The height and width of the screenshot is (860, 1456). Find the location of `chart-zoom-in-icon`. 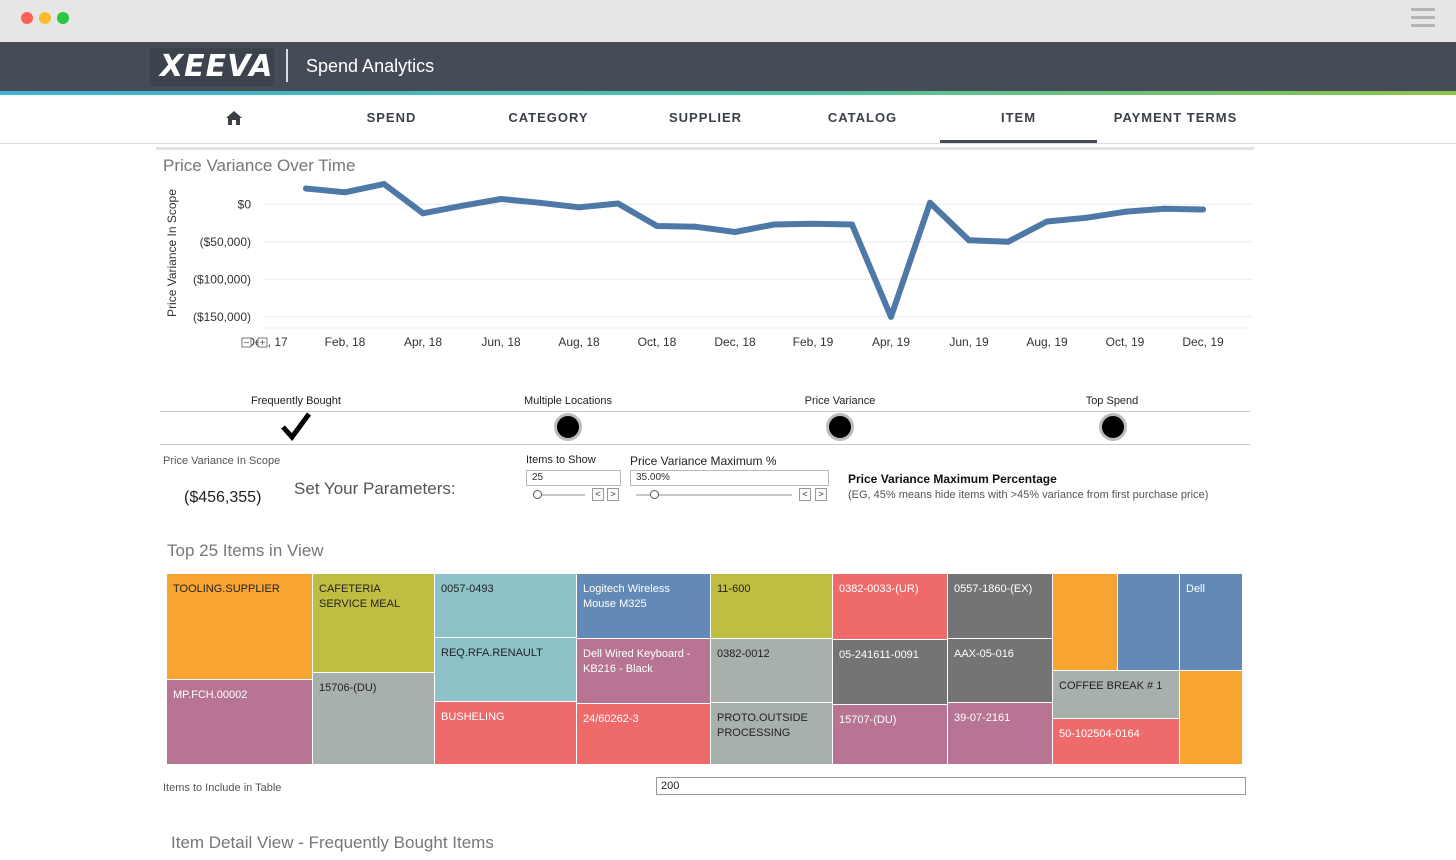

chart-zoom-in-icon is located at coordinates (262, 342).